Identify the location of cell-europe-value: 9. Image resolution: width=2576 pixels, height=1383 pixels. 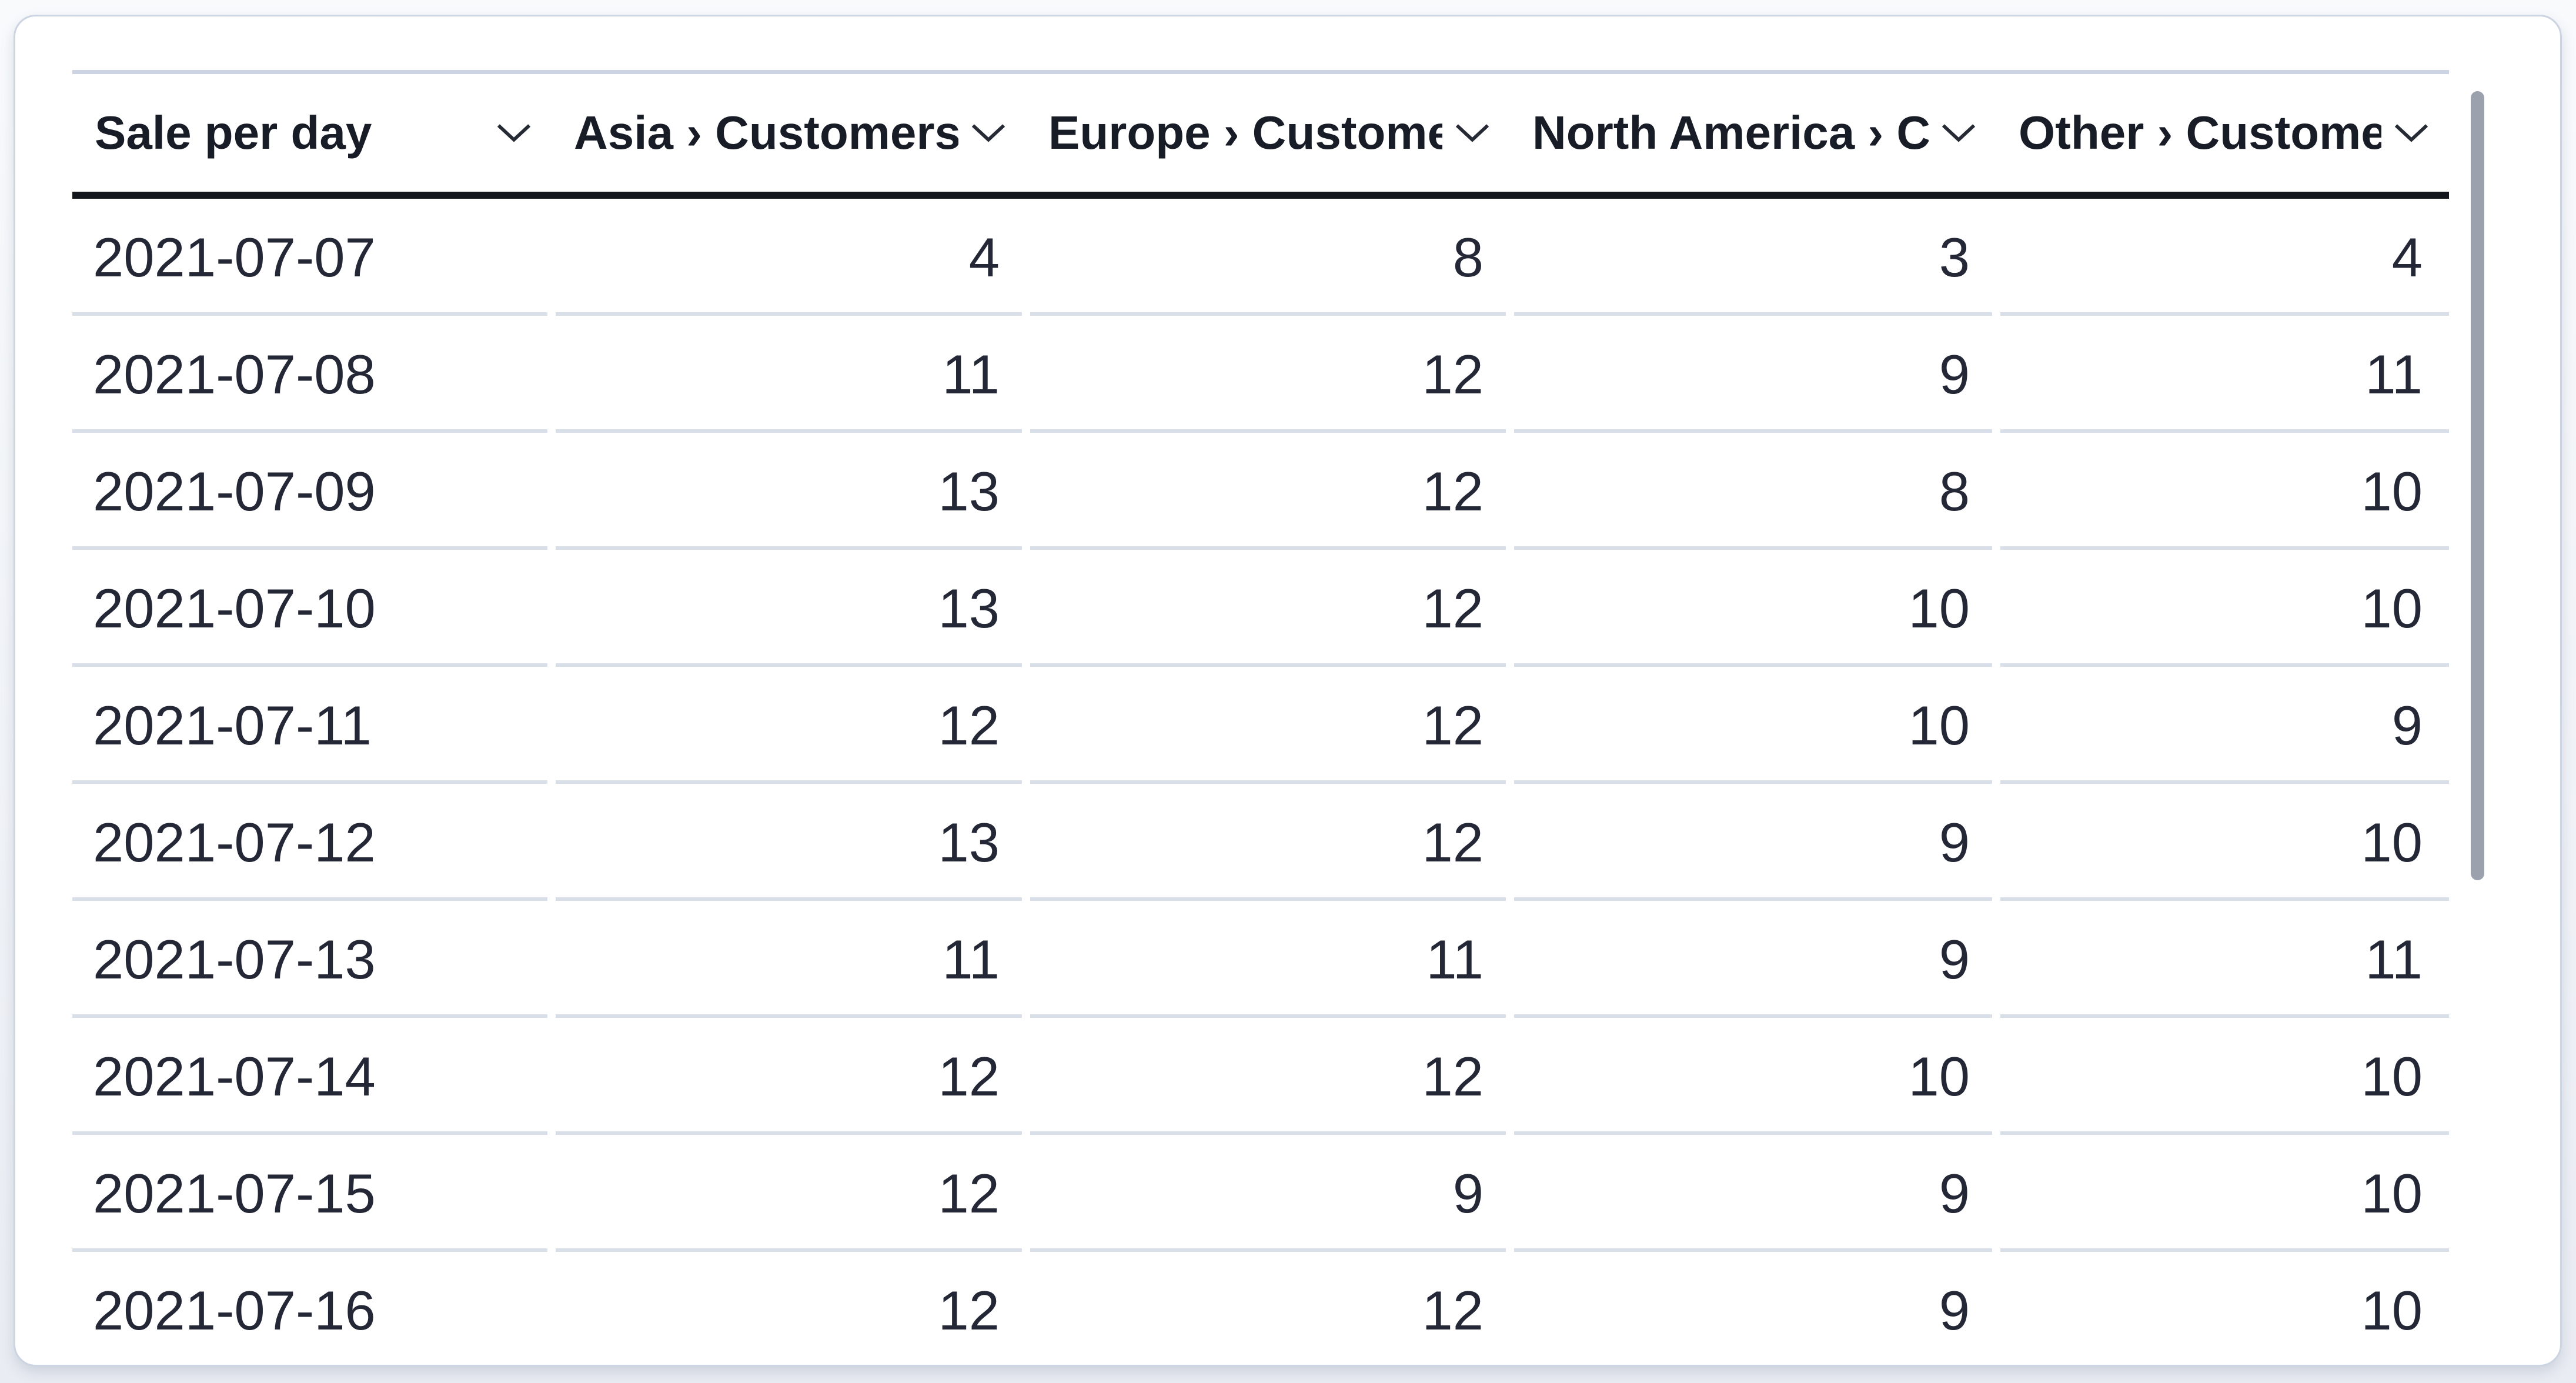
(1268, 1193).